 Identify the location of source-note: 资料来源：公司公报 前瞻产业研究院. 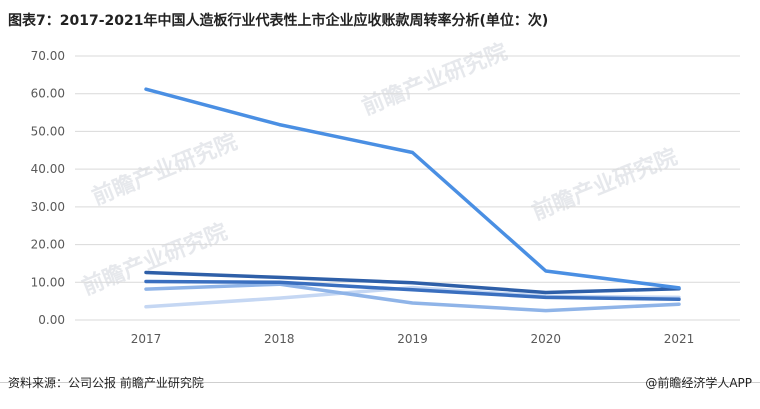
(106, 383).